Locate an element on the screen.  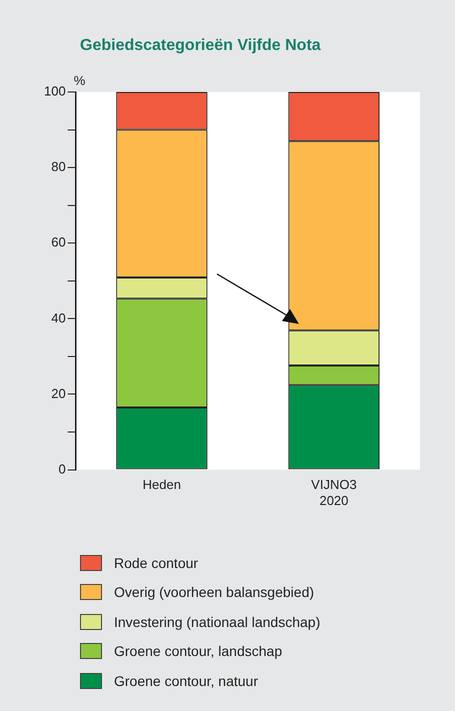
chart-title: Gebiedscategorieën Vijfde Nota is located at coordinates (200, 46).